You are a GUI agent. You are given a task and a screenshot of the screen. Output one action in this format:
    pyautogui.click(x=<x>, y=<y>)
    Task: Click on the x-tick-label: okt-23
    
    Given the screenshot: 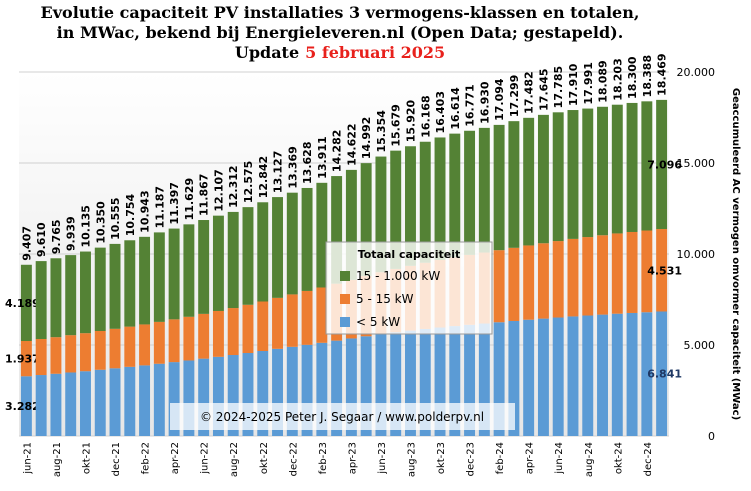 What is the action you would take?
    pyautogui.click(x=441, y=458)
    